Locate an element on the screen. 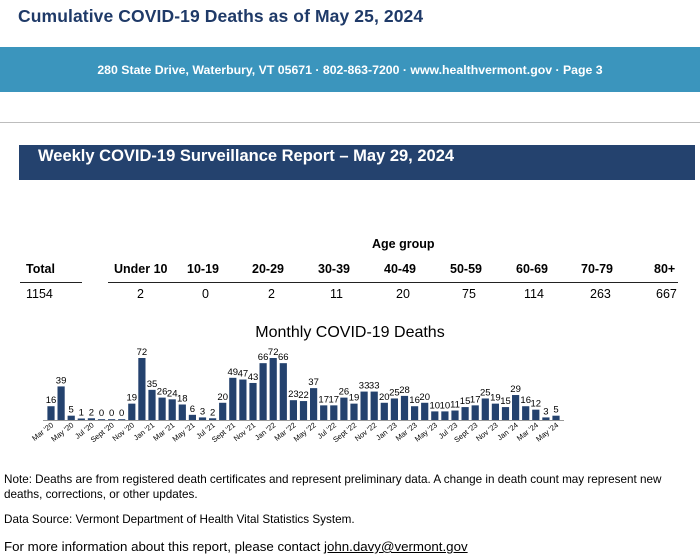 This screenshot has height=560, width=700. tick-label-10: Nov '21 is located at coordinates (244, 431).